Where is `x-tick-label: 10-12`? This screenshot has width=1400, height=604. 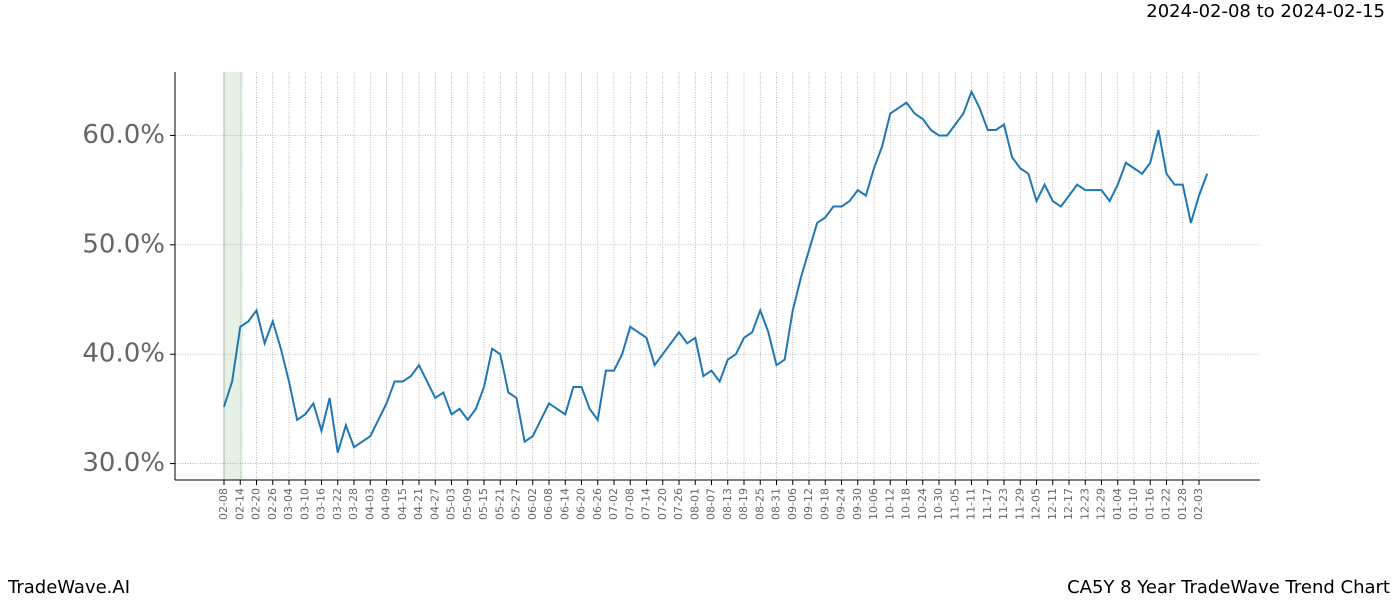
x-tick-label: 10-12 is located at coordinates (889, 504).